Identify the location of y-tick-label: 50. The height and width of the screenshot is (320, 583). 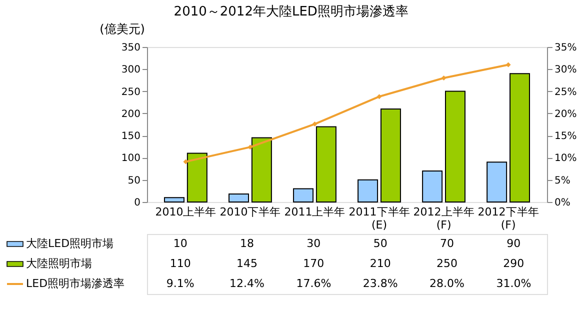
(134, 180).